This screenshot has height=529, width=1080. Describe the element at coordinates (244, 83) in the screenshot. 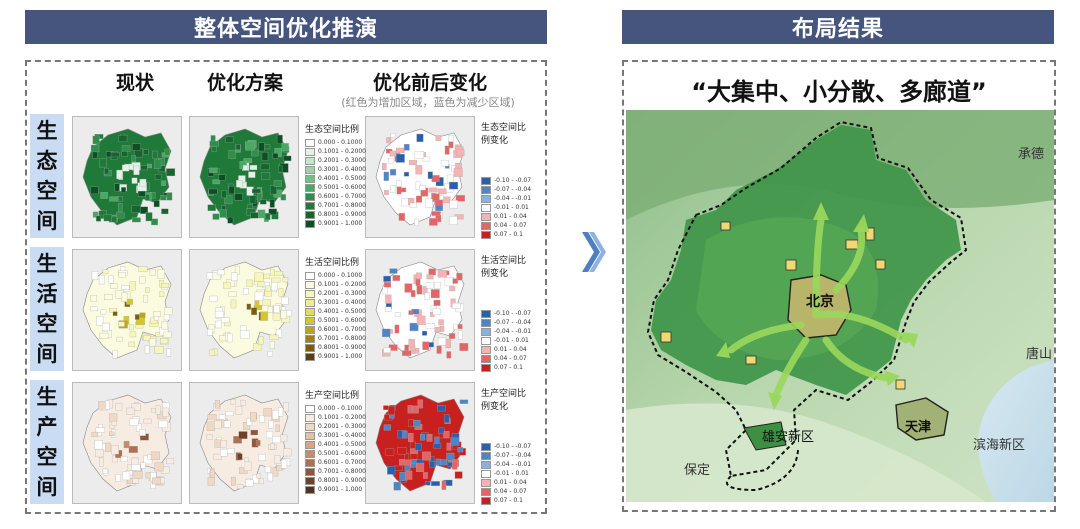

I see `col-header-plan: 优化方案` at that location.